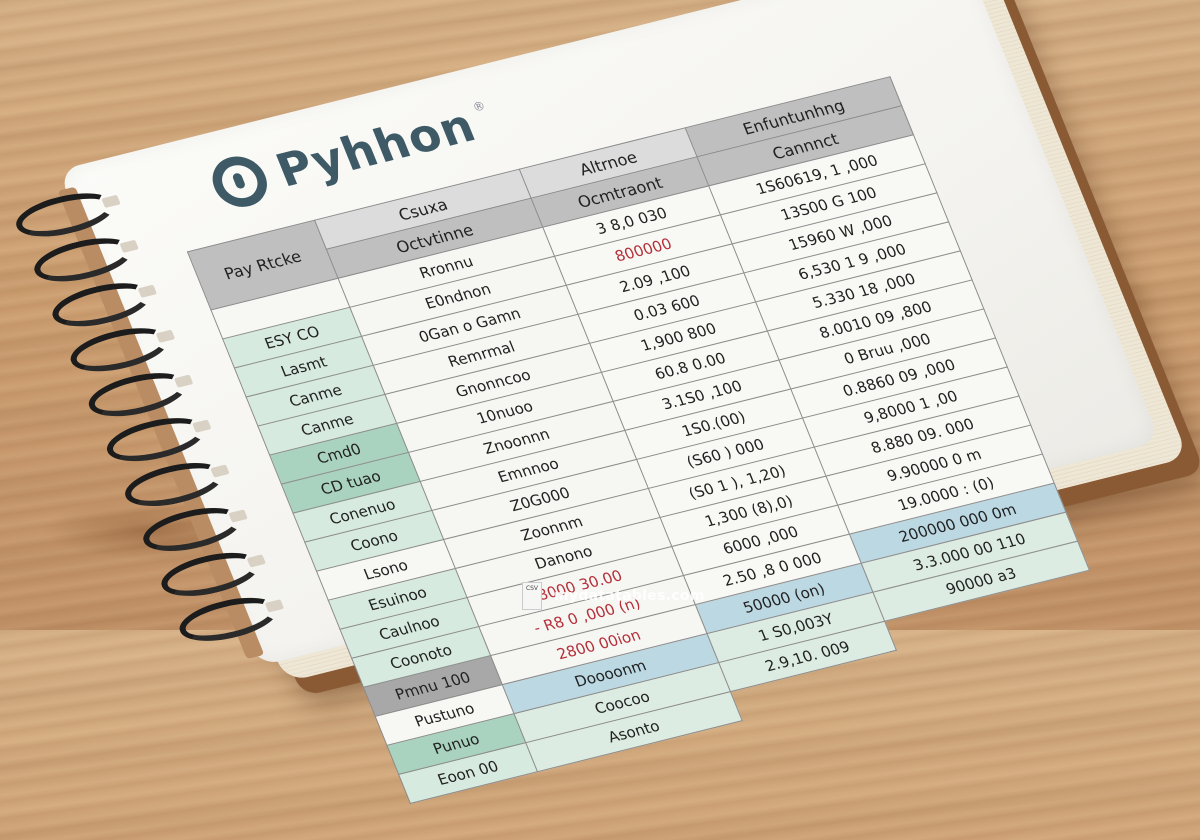 The height and width of the screenshot is (840, 1200). Describe the element at coordinates (239, 182) in the screenshot. I see `python-logo-icon` at that location.